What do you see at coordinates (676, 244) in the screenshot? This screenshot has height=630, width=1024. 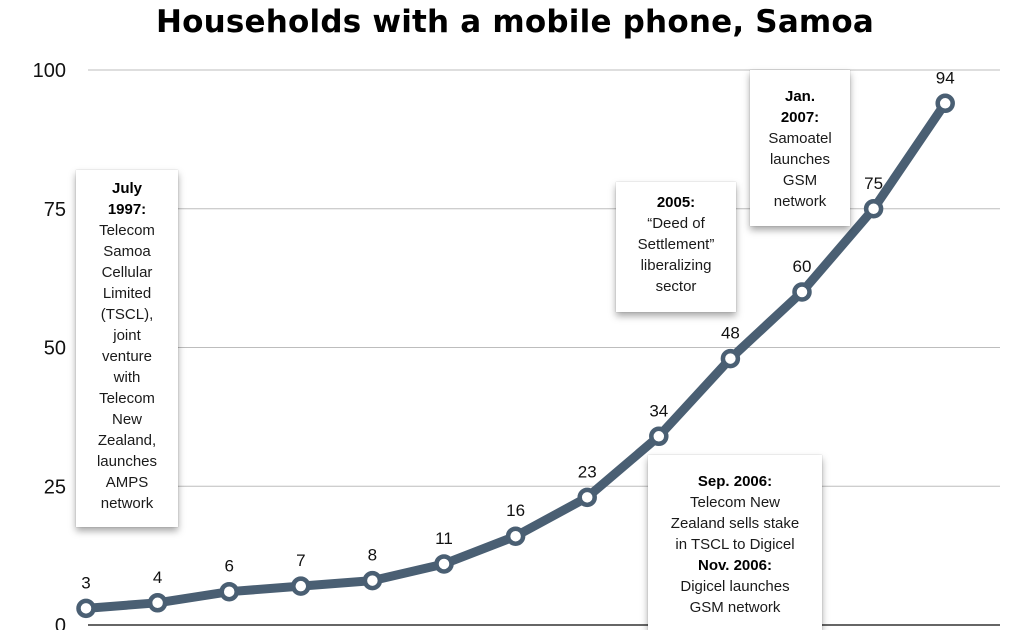 I see `y2005-text-1: Settlement”` at bounding box center [676, 244].